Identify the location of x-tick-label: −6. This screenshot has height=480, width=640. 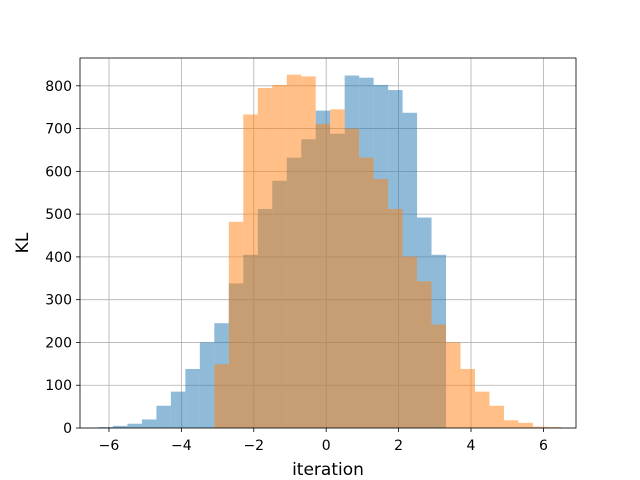
(109, 446).